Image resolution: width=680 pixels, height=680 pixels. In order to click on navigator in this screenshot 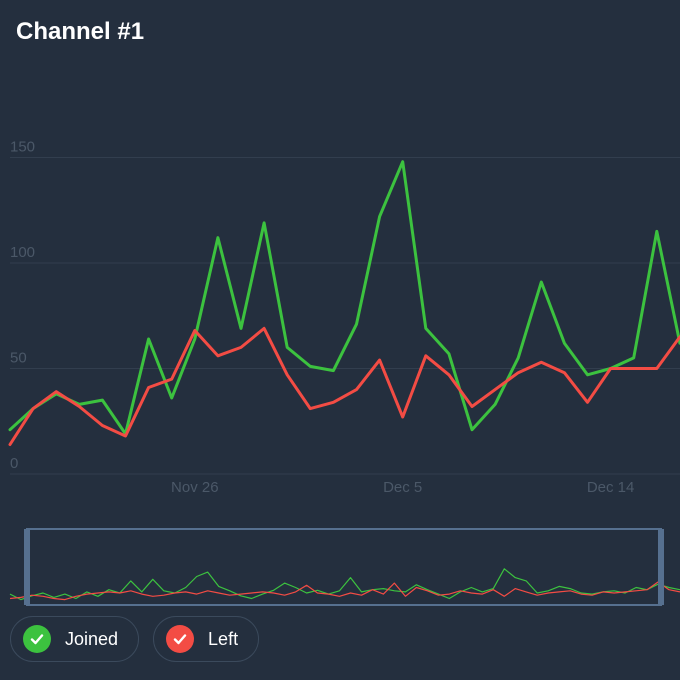, I will do `click(344, 567)`.